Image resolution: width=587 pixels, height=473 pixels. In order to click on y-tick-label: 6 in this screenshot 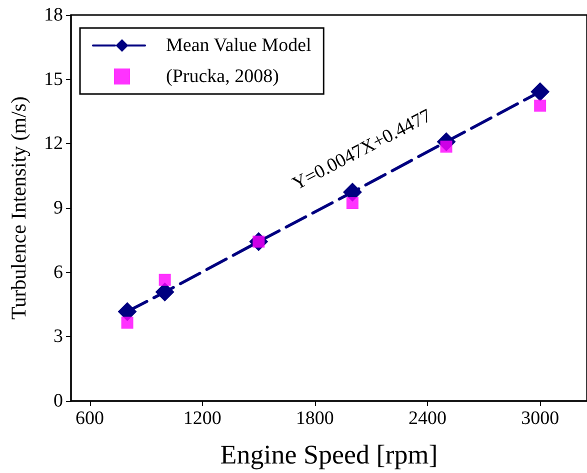, I will do `click(58, 272)`.